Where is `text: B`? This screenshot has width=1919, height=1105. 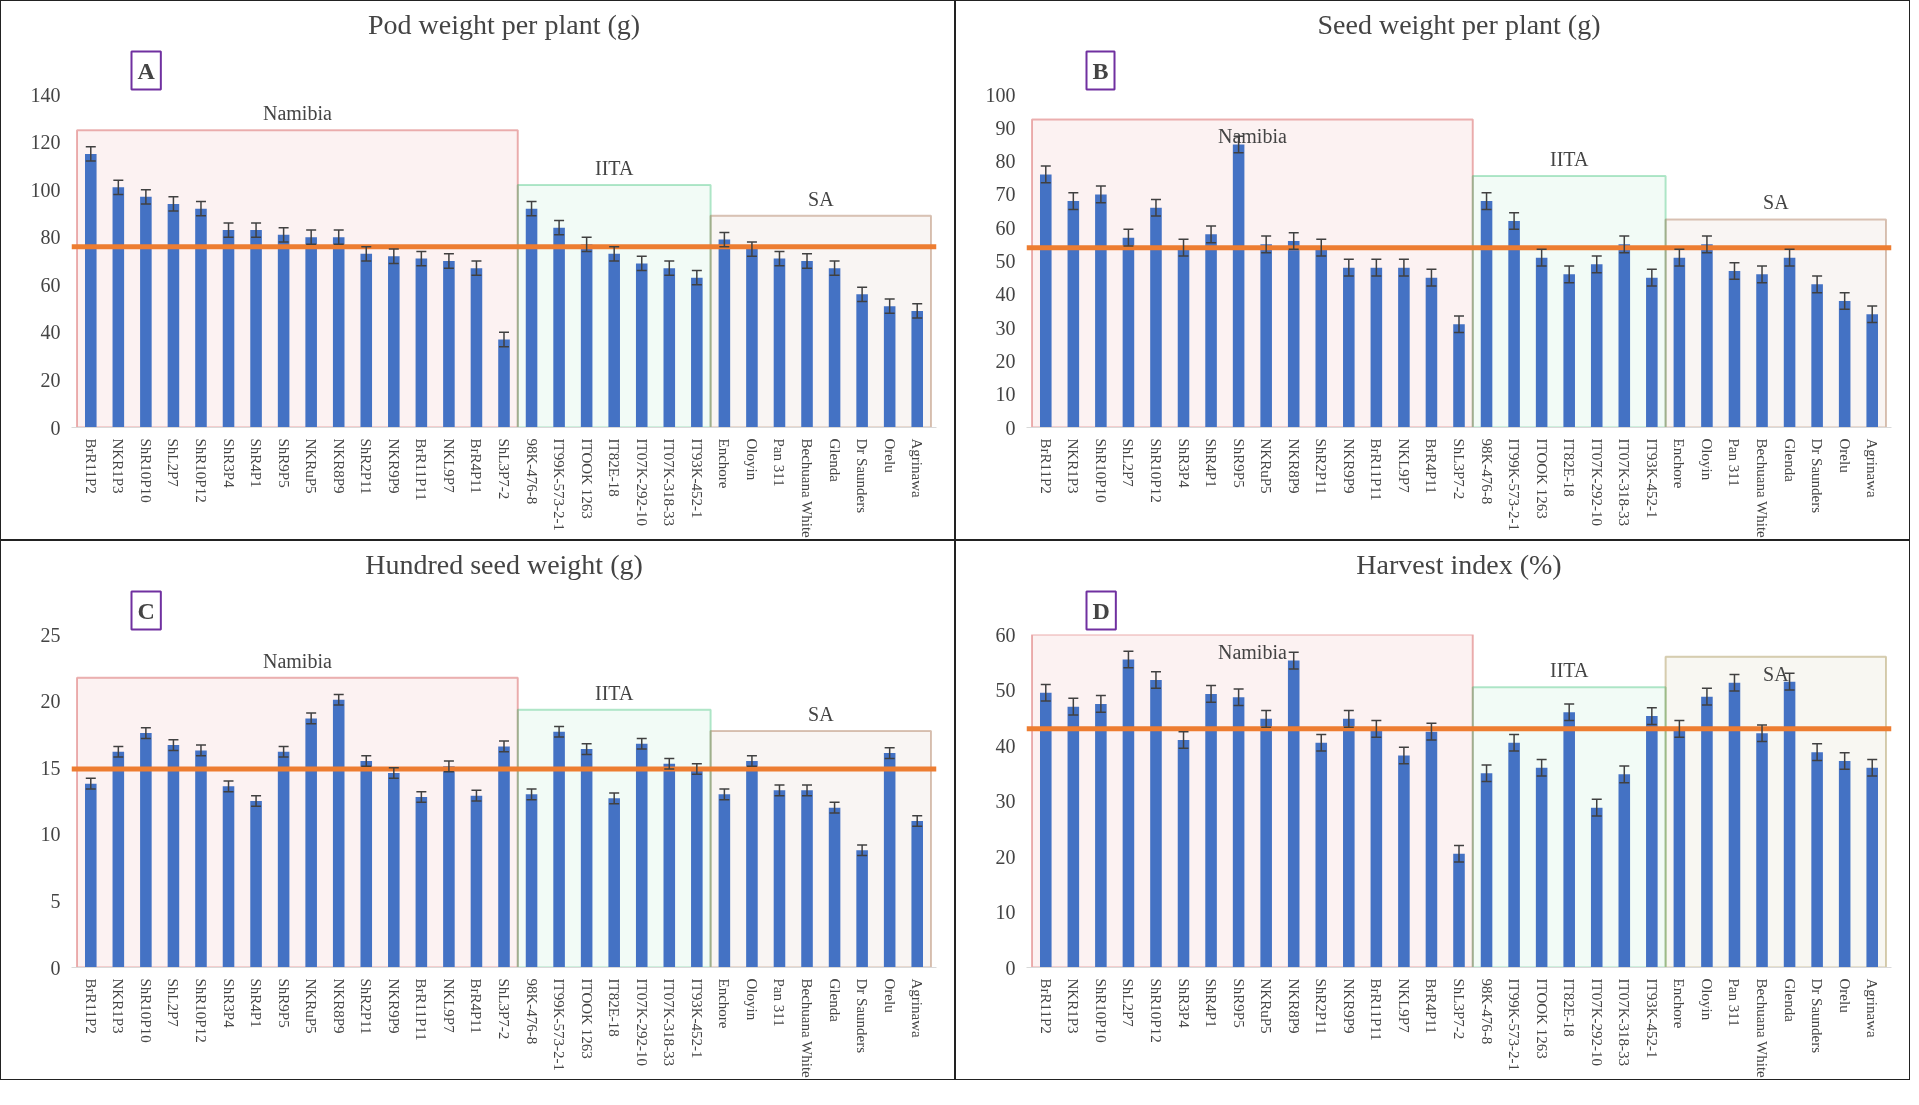
text: B is located at coordinates (1100, 70).